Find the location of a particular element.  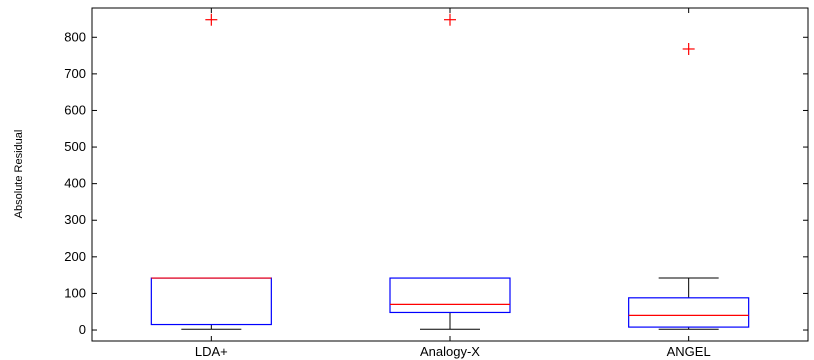

y-tick-label: 300 is located at coordinates (75, 219).